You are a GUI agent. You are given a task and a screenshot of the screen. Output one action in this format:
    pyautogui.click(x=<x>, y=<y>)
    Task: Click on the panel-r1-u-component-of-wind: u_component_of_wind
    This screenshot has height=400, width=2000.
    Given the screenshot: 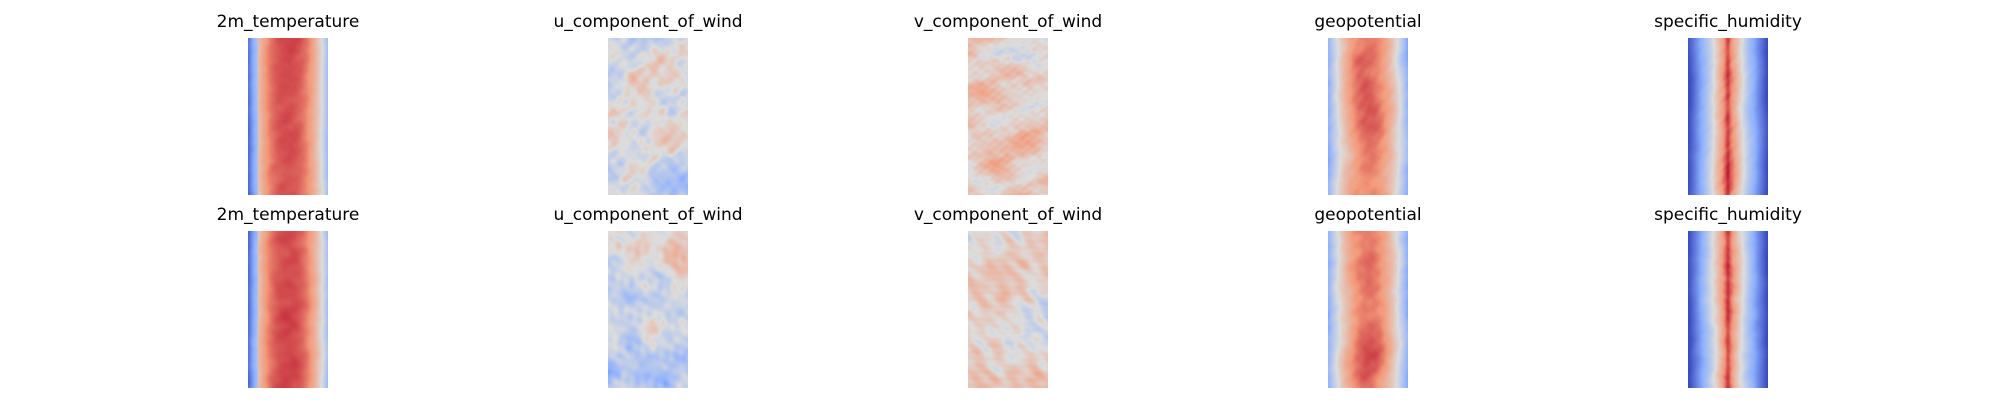 What is the action you would take?
    pyautogui.click(x=648, y=103)
    